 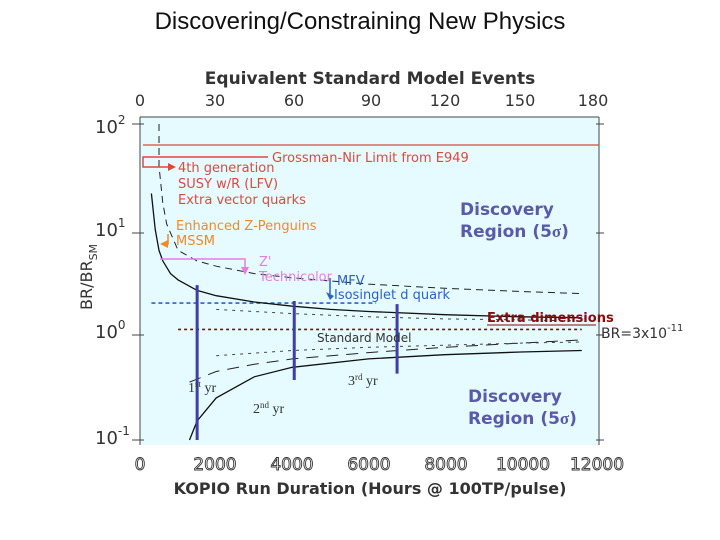 I want to click on zprime-arrow, so click(x=245, y=271).